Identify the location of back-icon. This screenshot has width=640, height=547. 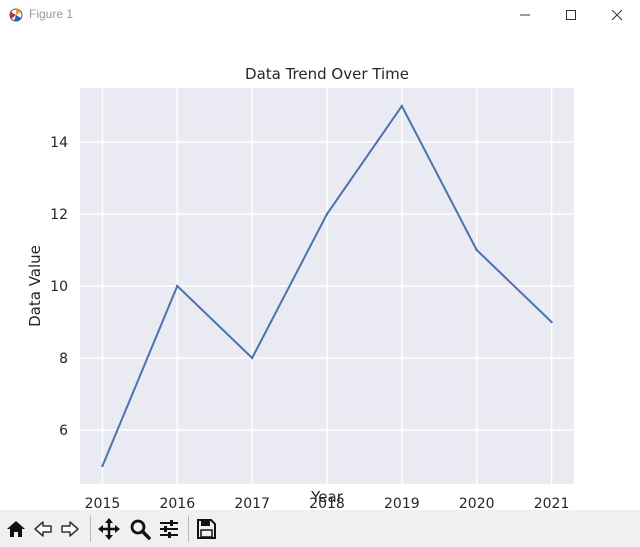
(43, 529).